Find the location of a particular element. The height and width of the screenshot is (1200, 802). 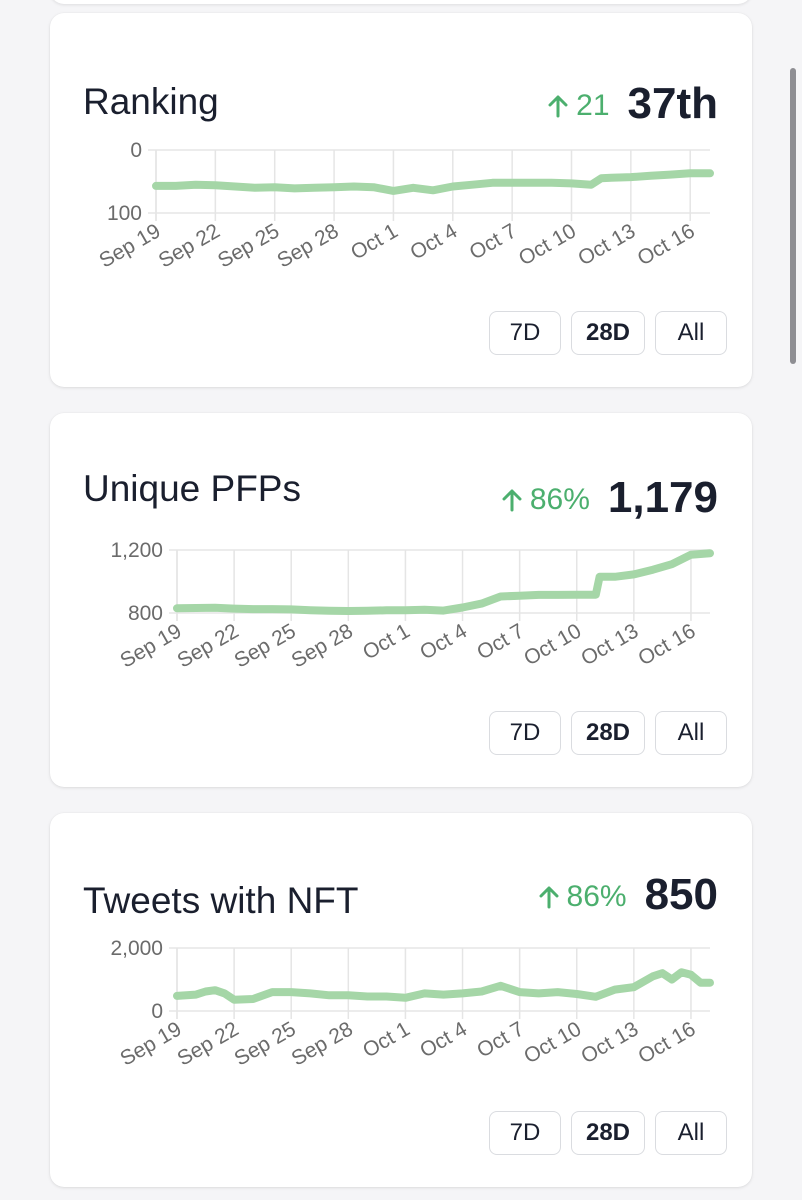

card-header-metrics: 86% 1,179 is located at coordinates (610, 498).